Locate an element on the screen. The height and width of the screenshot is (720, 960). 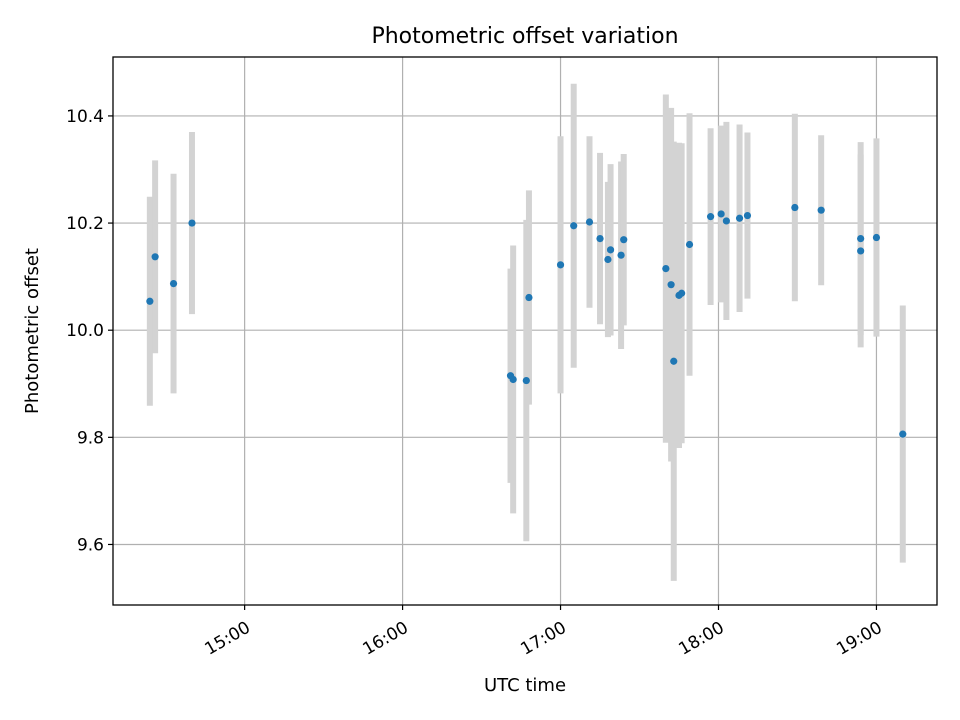
y-tick-label: 10.2 is located at coordinates (85, 224).